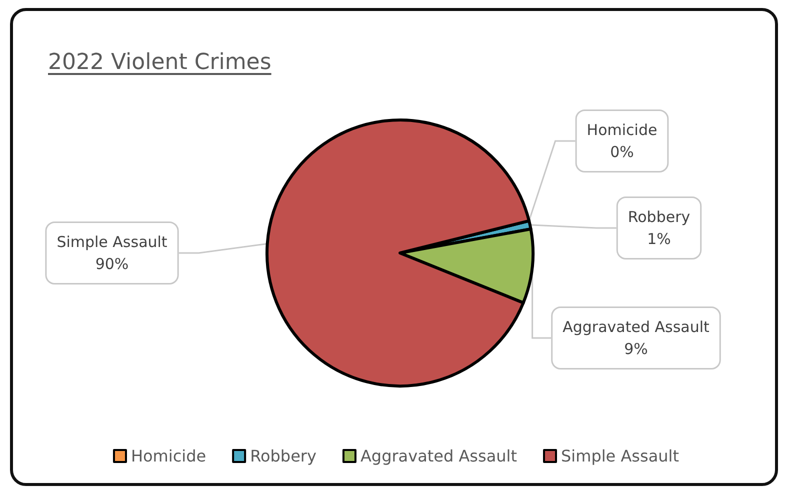 The height and width of the screenshot is (487, 792). Describe the element at coordinates (620, 456) in the screenshot. I see `legend-label: Simple Assault` at that location.